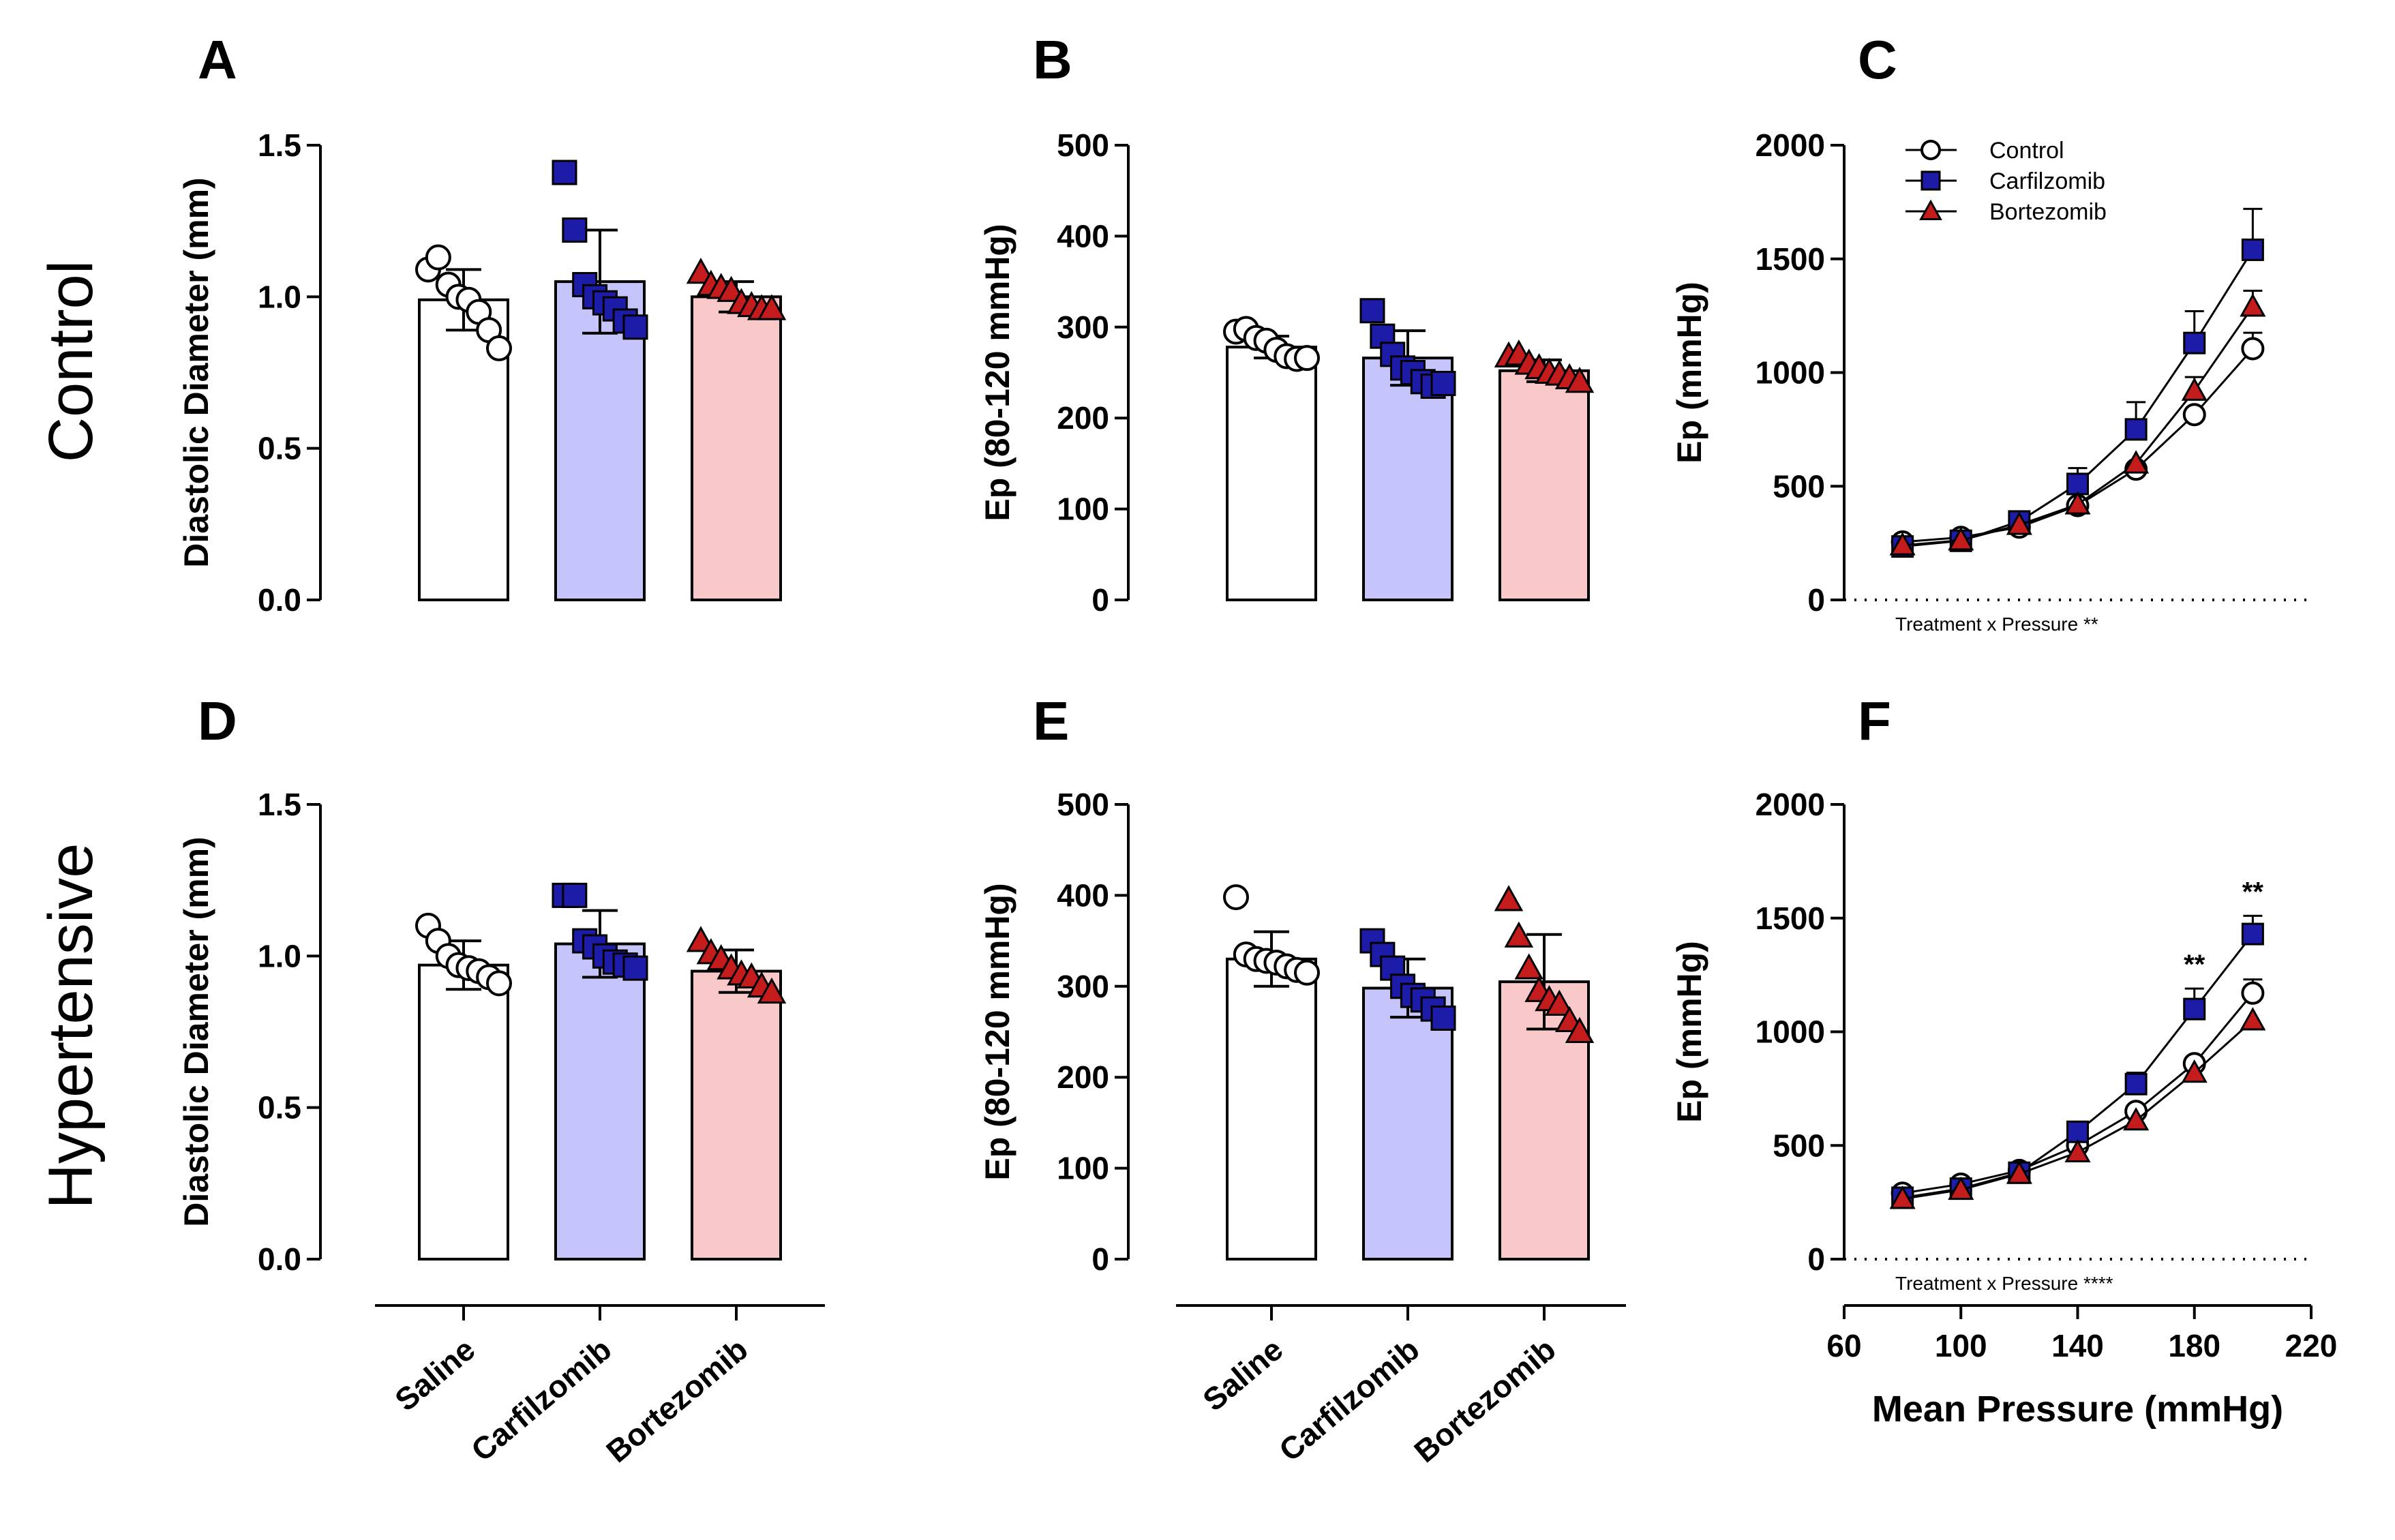 Image resolution: width=2395 pixels, height=1540 pixels. I want to click on x-tick-label: 180, so click(2194, 1345).